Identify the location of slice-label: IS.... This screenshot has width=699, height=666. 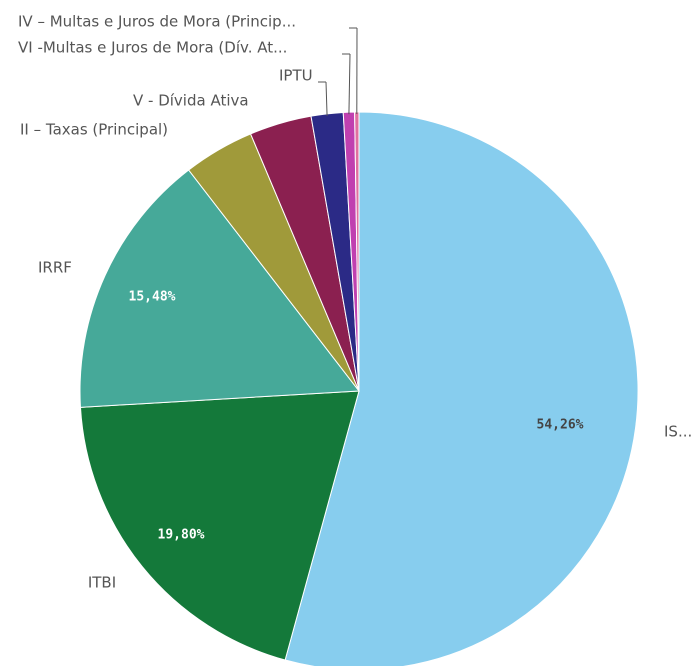
(678, 432).